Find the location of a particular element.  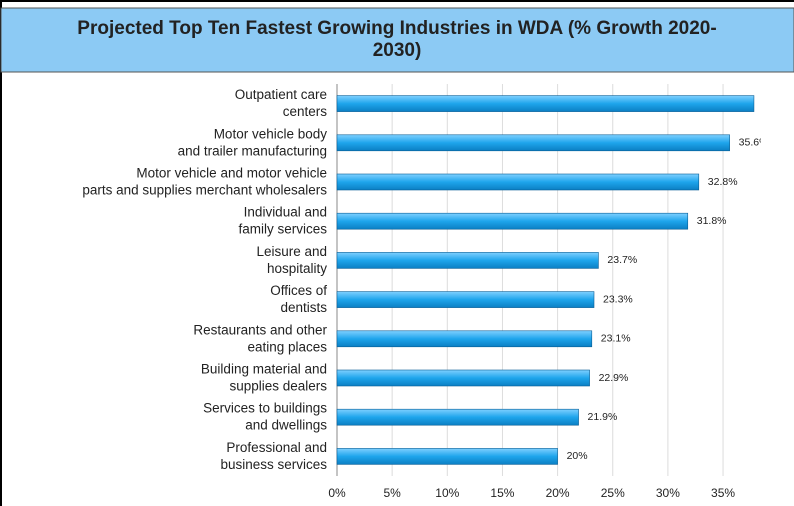

value-label: 35.6% is located at coordinates (754, 143).